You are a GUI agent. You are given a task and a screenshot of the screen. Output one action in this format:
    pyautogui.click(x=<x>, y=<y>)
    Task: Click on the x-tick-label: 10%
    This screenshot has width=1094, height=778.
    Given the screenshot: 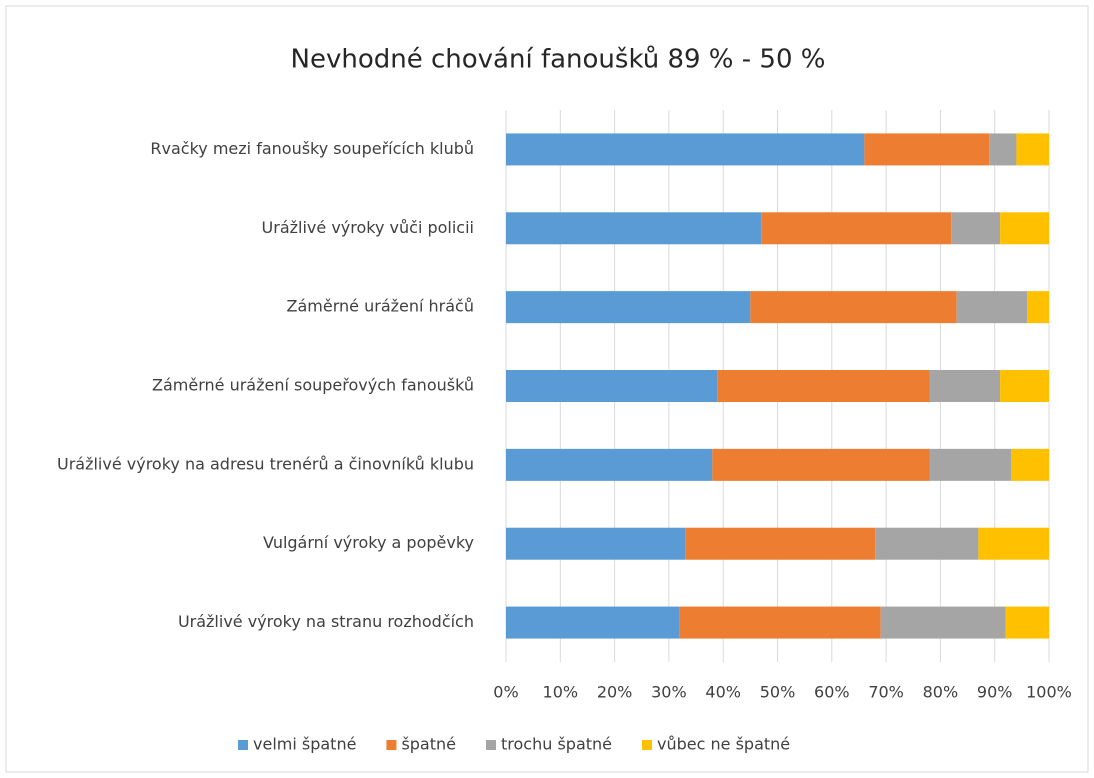 What is the action you would take?
    pyautogui.click(x=561, y=692)
    